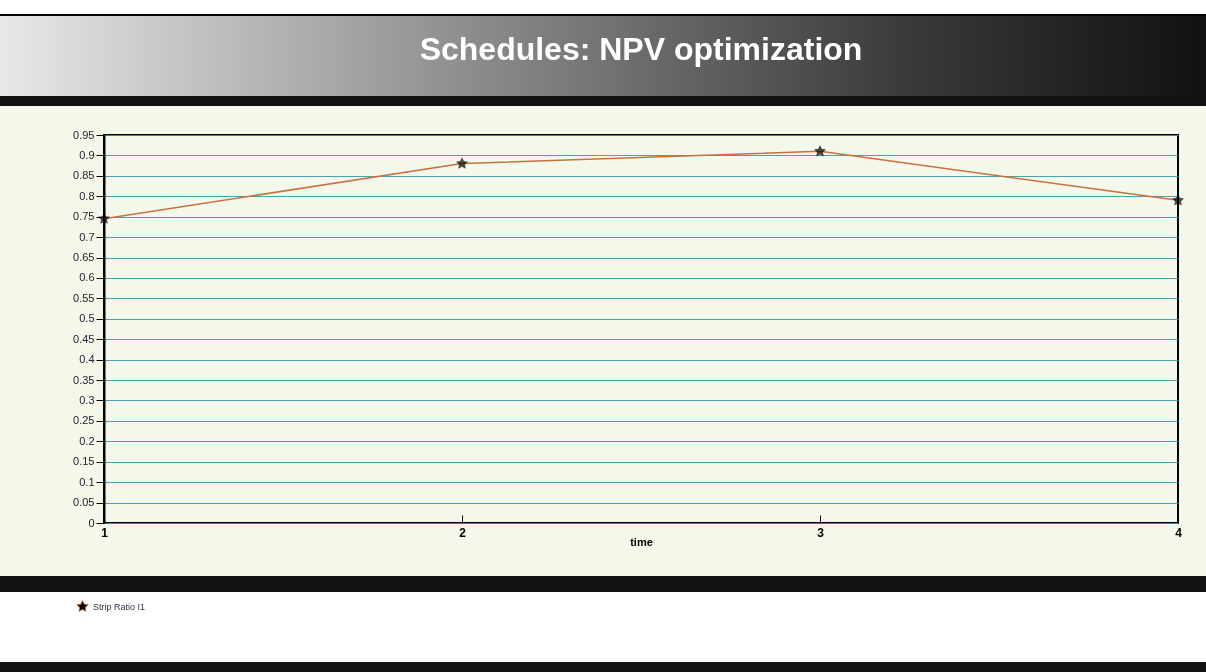  I want to click on legend-label: Strip Ratio I1, so click(119, 606).